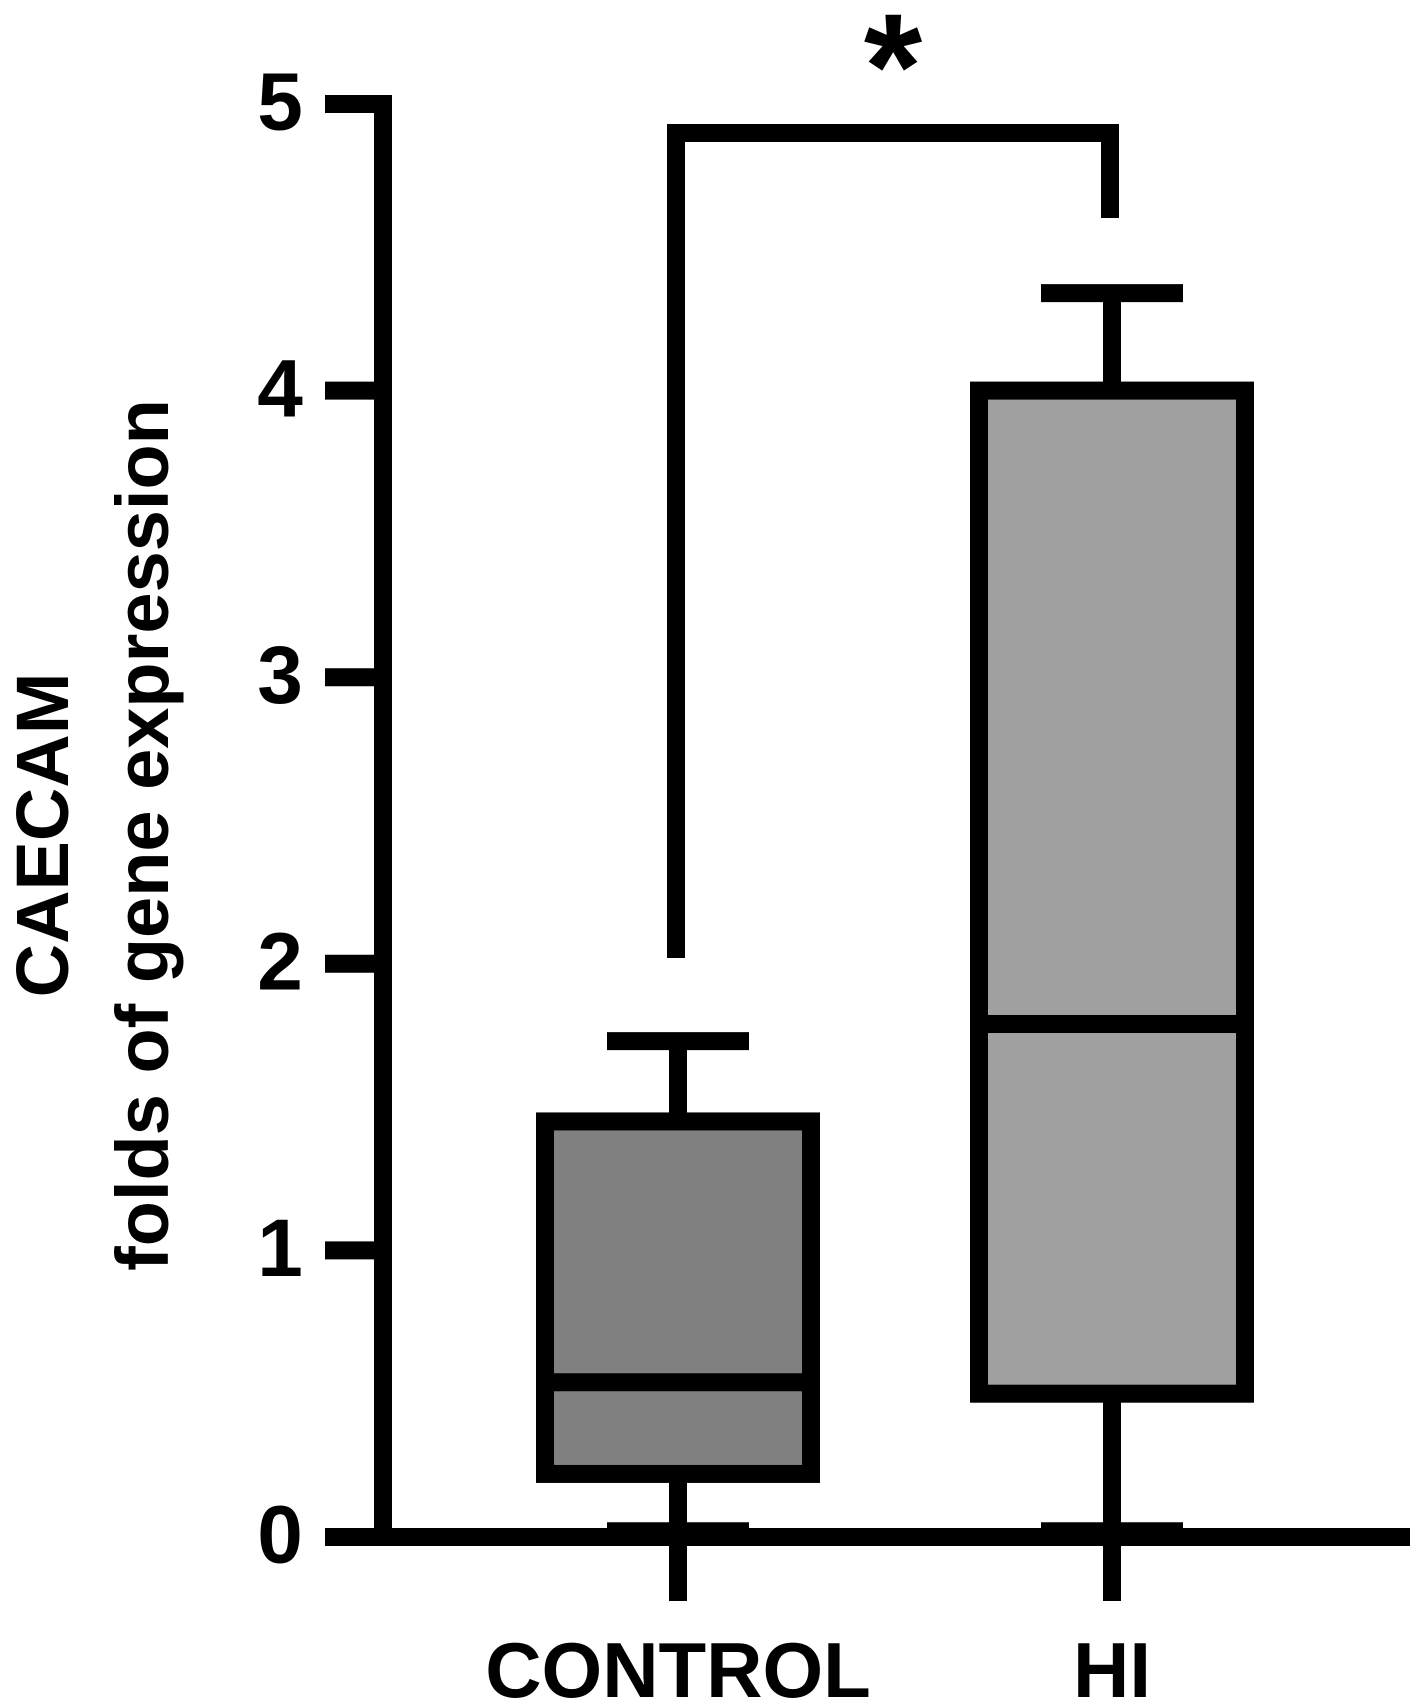 Image resolution: width=1417 pixels, height=1706 pixels. I want to click on y-axis-title-line1: CAECAM, so click(42, 835).